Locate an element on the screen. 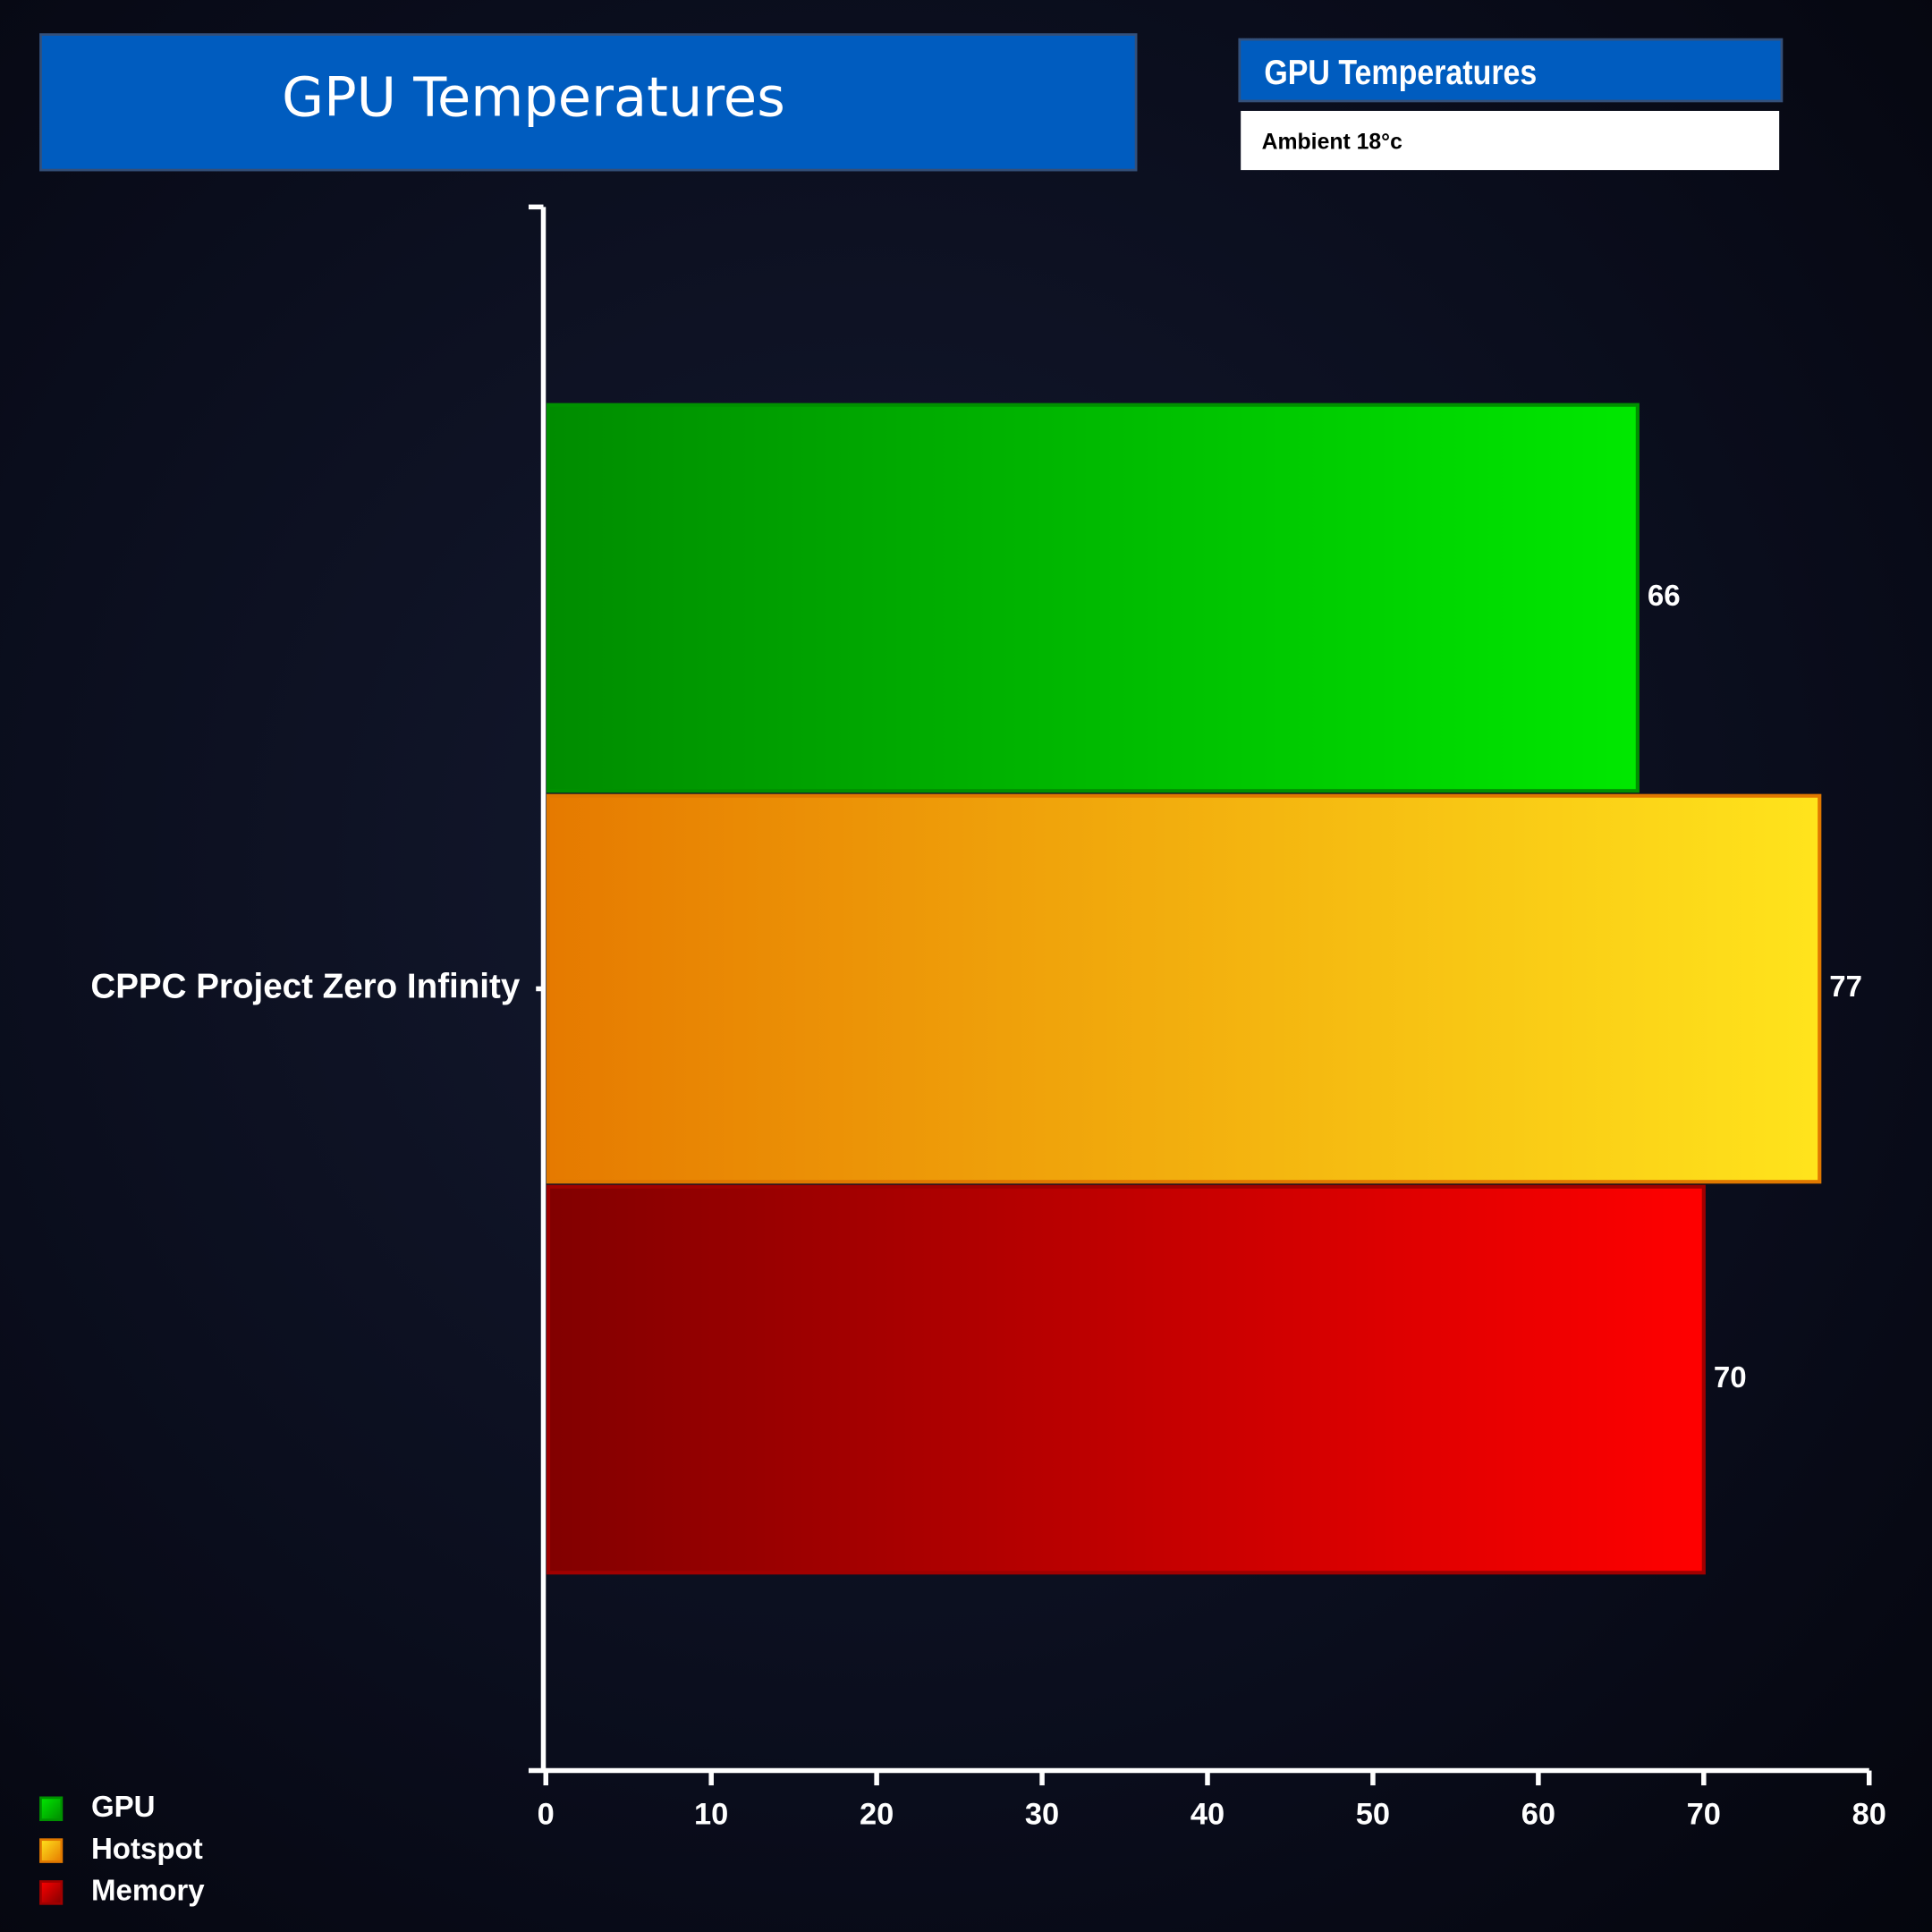  subtitle-box is located at coordinates (1511, 70).